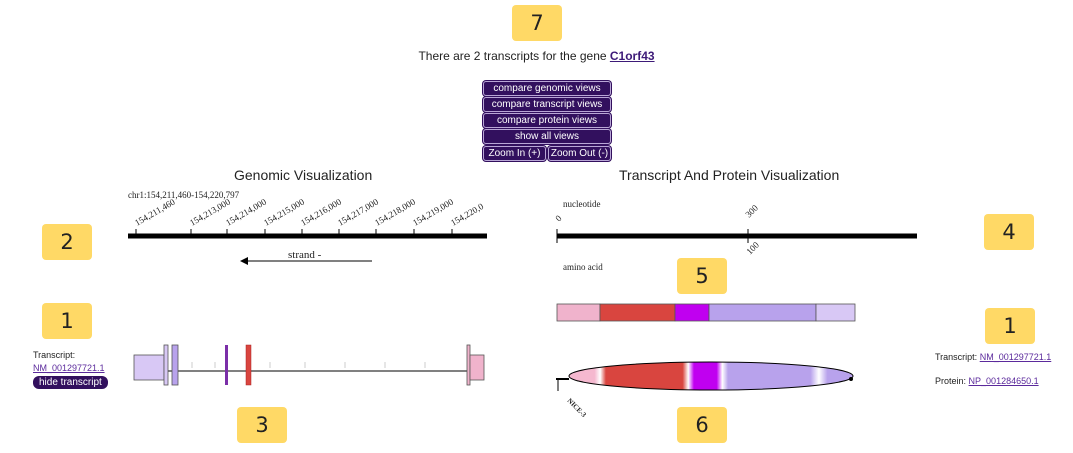 The width and height of the screenshot is (1073, 453). Describe the element at coordinates (244, 261) in the screenshot. I see `strand-arrow-icon` at that location.